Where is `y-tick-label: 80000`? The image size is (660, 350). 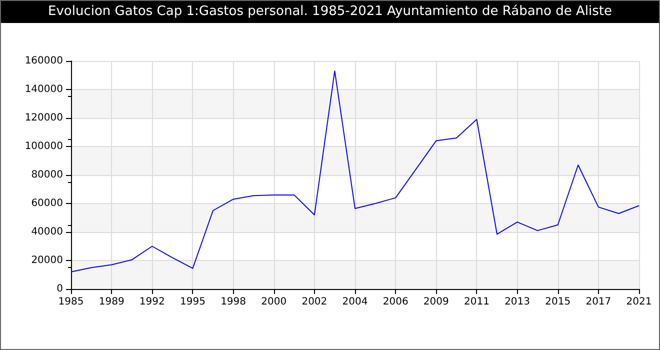
y-tick-label: 80000 is located at coordinates (47, 175).